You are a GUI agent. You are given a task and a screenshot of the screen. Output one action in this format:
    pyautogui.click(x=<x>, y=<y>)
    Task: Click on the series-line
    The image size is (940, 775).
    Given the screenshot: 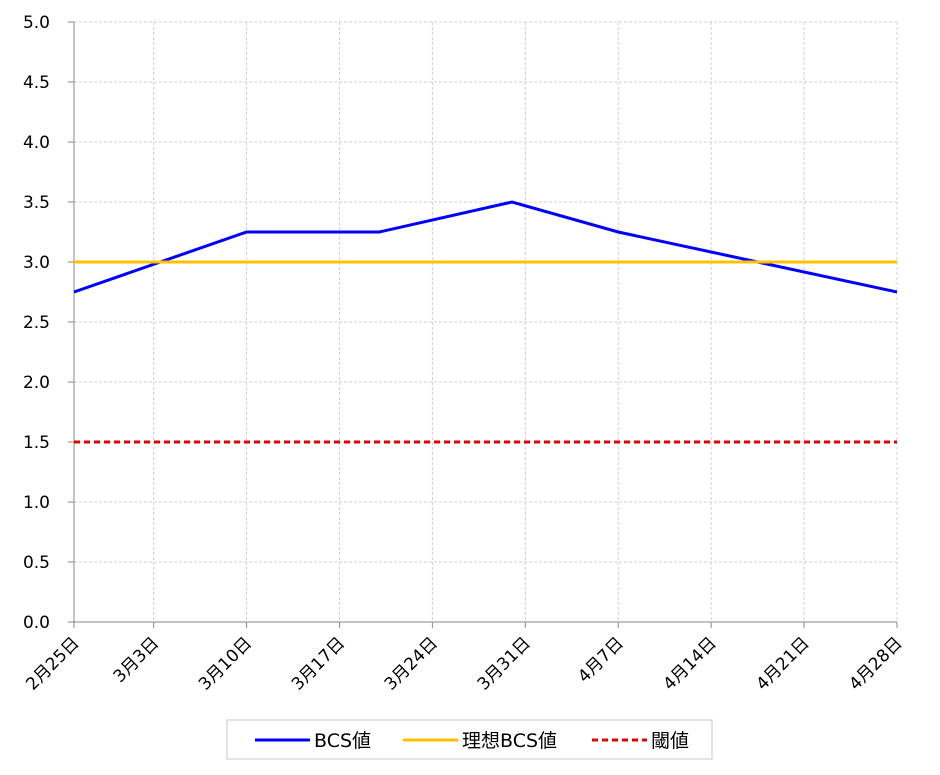 What is the action you would take?
    pyautogui.click(x=485, y=247)
    